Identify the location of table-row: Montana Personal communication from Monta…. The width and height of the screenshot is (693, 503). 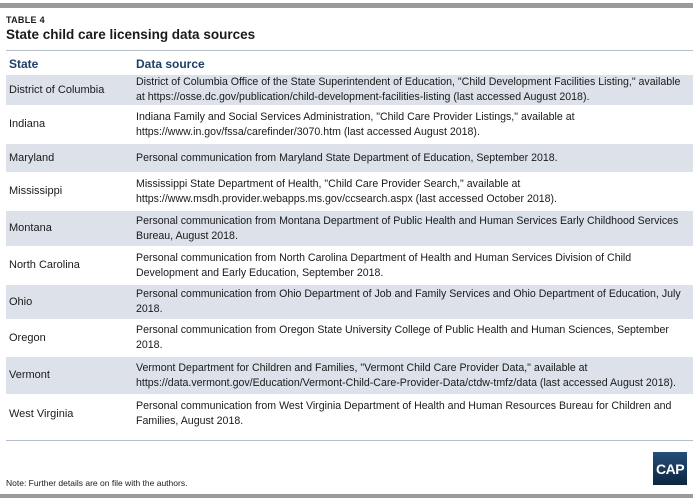
(349, 229).